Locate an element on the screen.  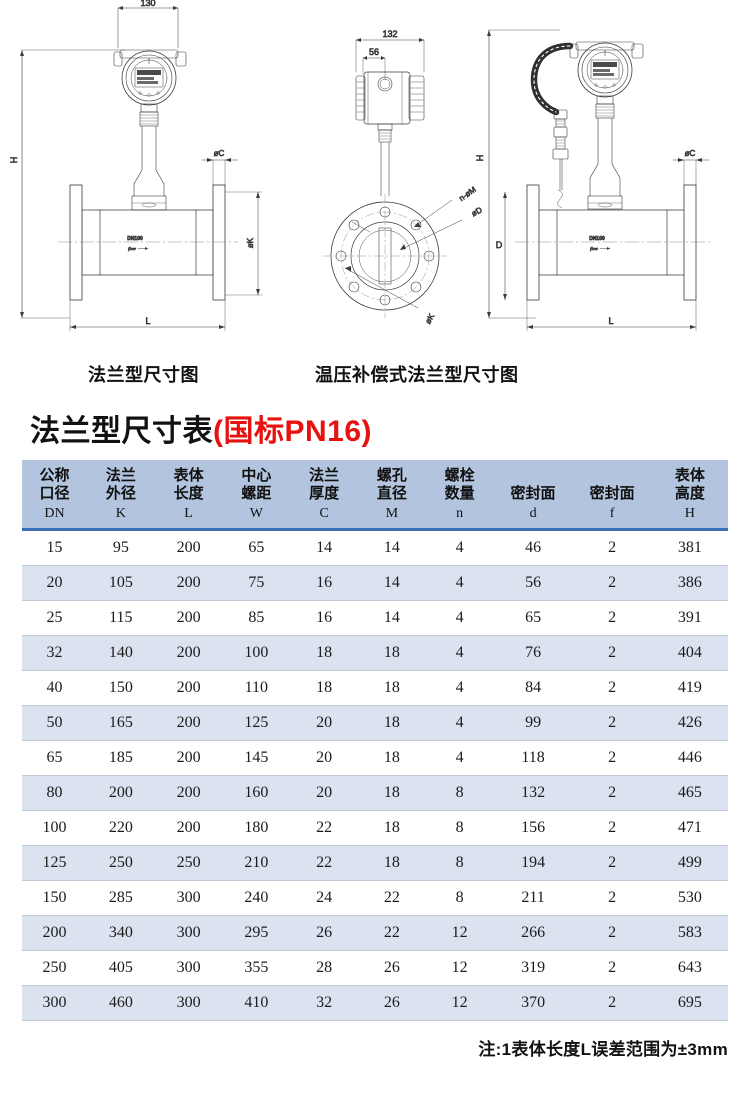
col-header-n: 螺栓 数量 n is located at coordinates (459, 495).